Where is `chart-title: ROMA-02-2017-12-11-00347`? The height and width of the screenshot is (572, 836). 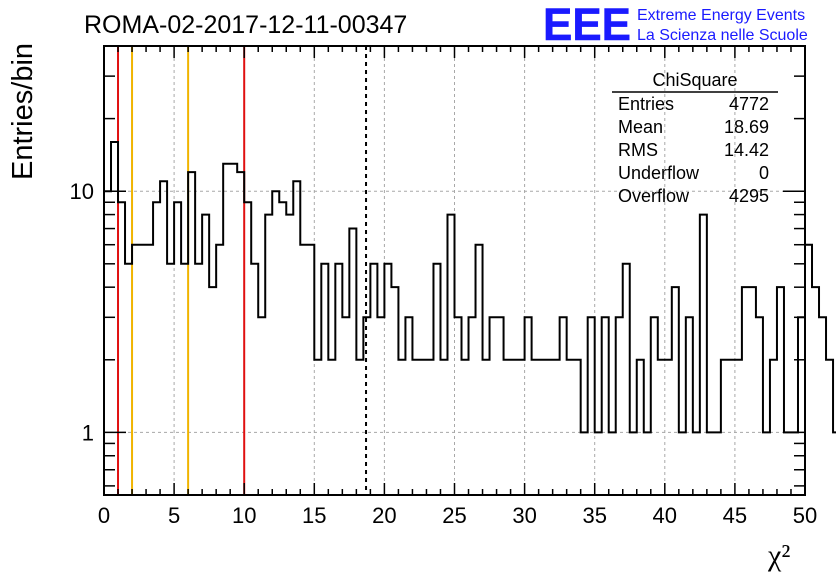 chart-title: ROMA-02-2017-12-11-00347 is located at coordinates (245, 25).